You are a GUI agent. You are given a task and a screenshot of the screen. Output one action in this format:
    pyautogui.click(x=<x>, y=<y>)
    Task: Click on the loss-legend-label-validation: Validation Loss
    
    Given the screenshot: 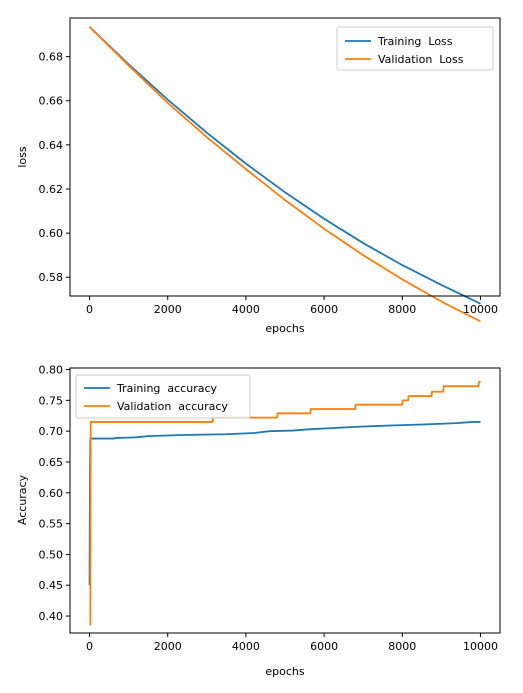 What is the action you would take?
    pyautogui.click(x=421, y=59)
    